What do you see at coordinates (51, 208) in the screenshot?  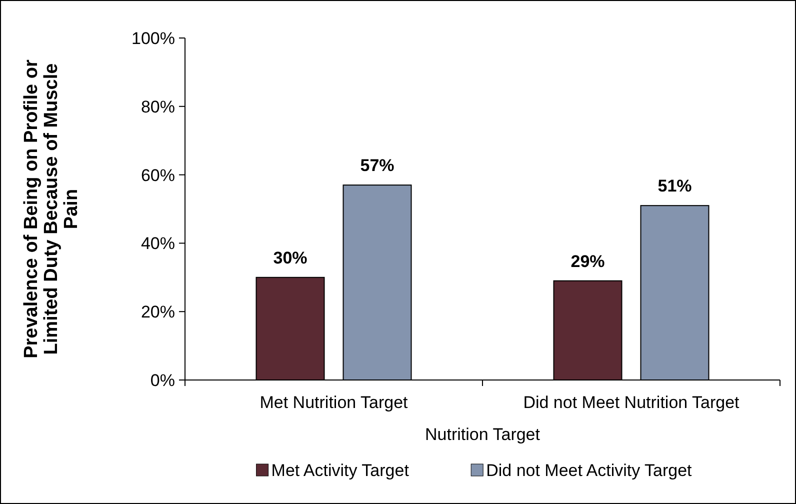 I see `y-axis-title: Prevalence of Being on Profile or Limited Duty Because of Muscle Pain` at bounding box center [51, 208].